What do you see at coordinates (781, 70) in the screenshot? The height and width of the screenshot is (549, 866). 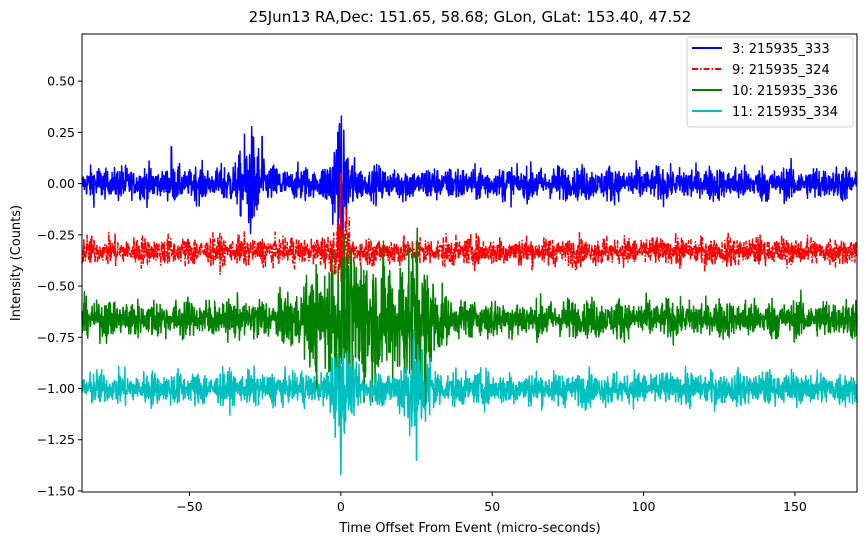 I see `legend-label: 9: 215935_324` at bounding box center [781, 70].